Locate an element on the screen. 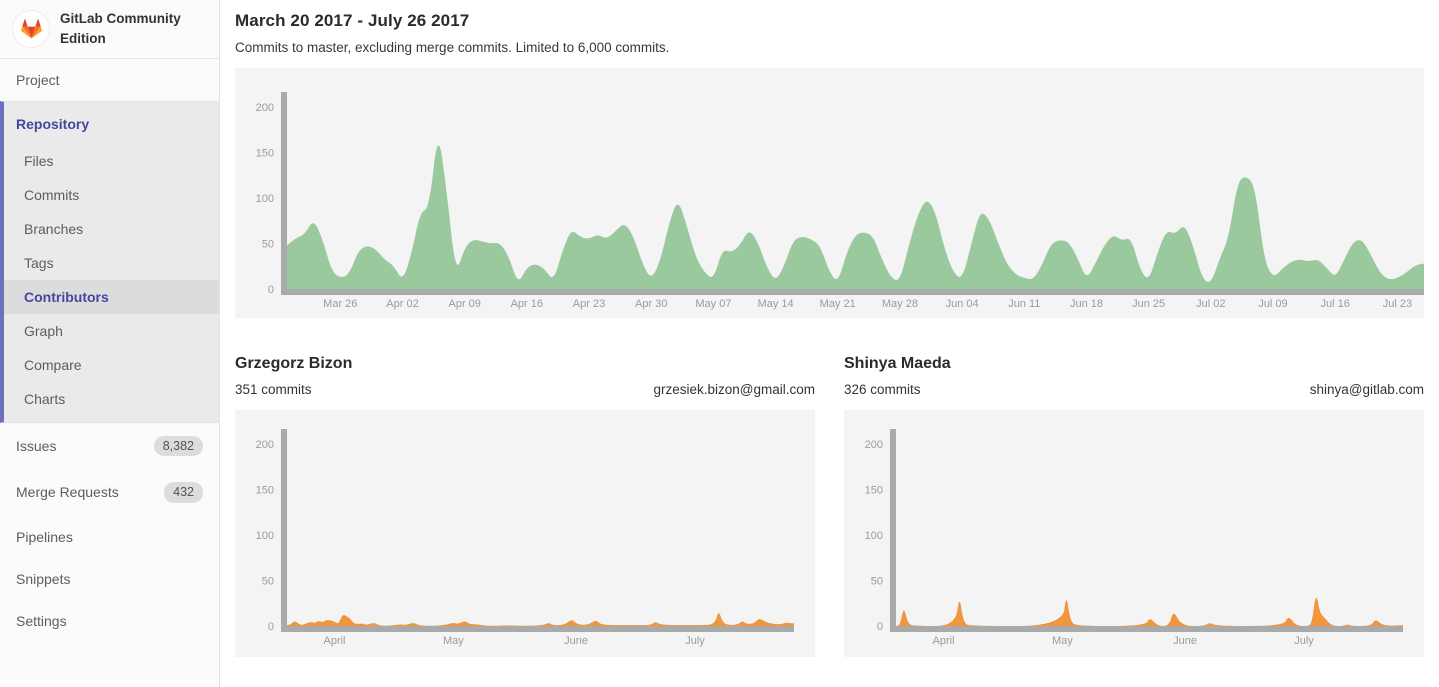  svg-text: Jul 23 is located at coordinates (1397, 304).